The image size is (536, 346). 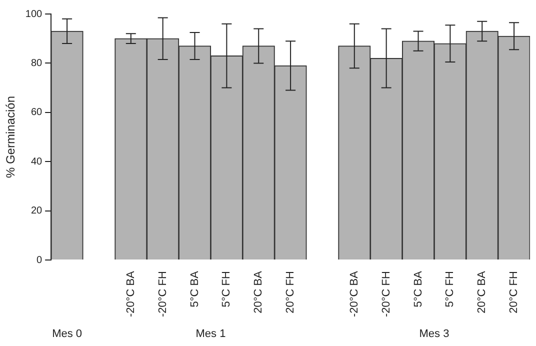 What do you see at coordinates (11, 137) in the screenshot?
I see `y-axis-title: % Germinación` at bounding box center [11, 137].